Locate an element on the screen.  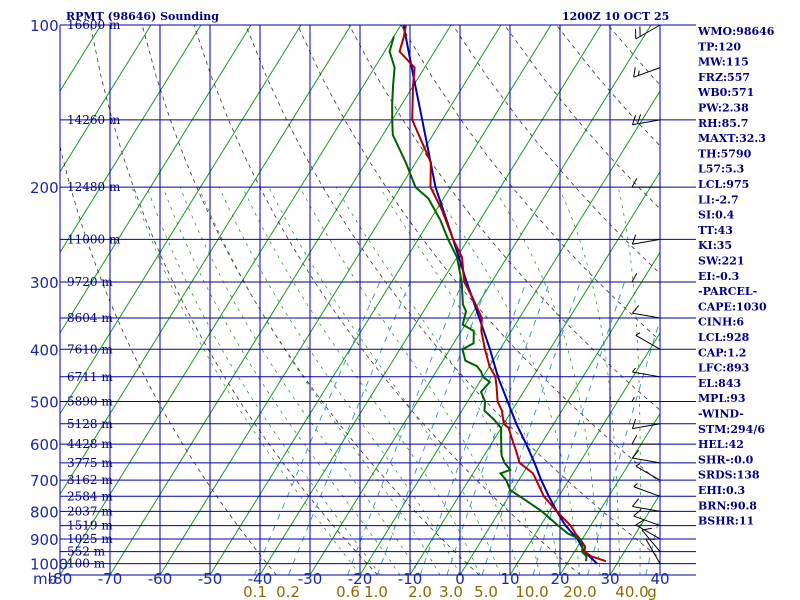
pressure-tick-label: 400 is located at coordinates (44, 350).